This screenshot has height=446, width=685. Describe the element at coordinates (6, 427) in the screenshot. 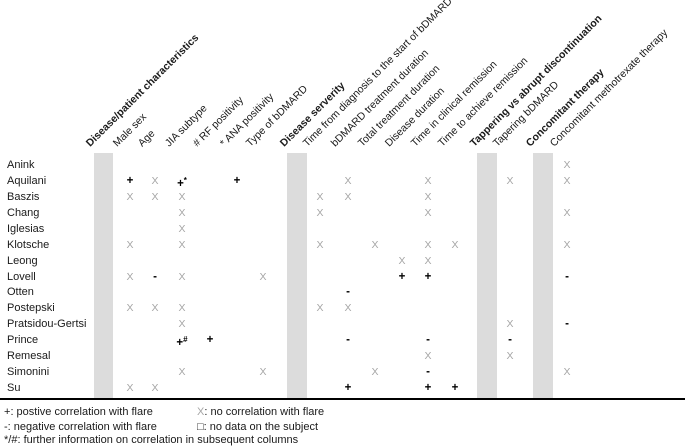

I see `legend-symbol: -` at that location.